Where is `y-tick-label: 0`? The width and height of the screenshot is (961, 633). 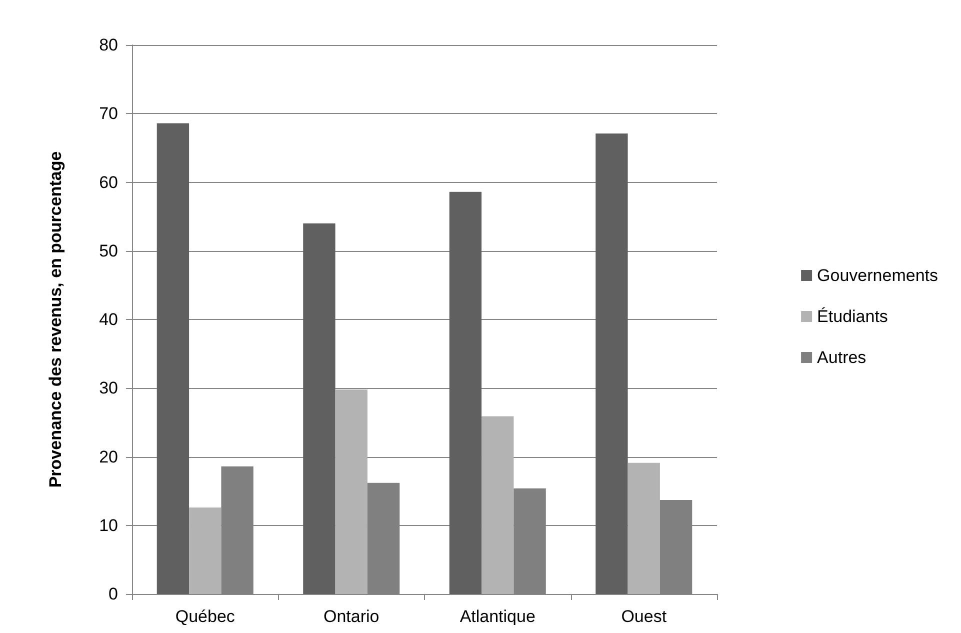
y-tick-label: 0 is located at coordinates (113, 594).